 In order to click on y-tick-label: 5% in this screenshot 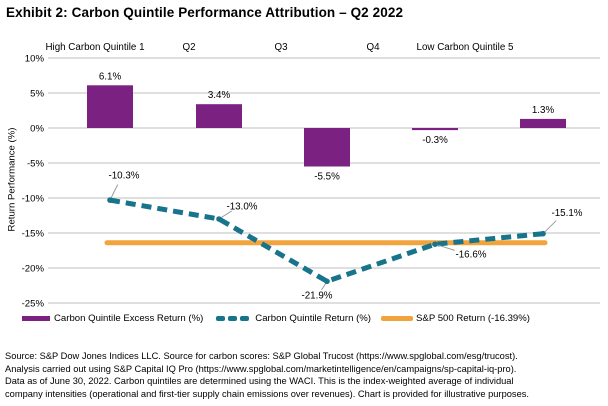, I will do `click(37, 93)`.